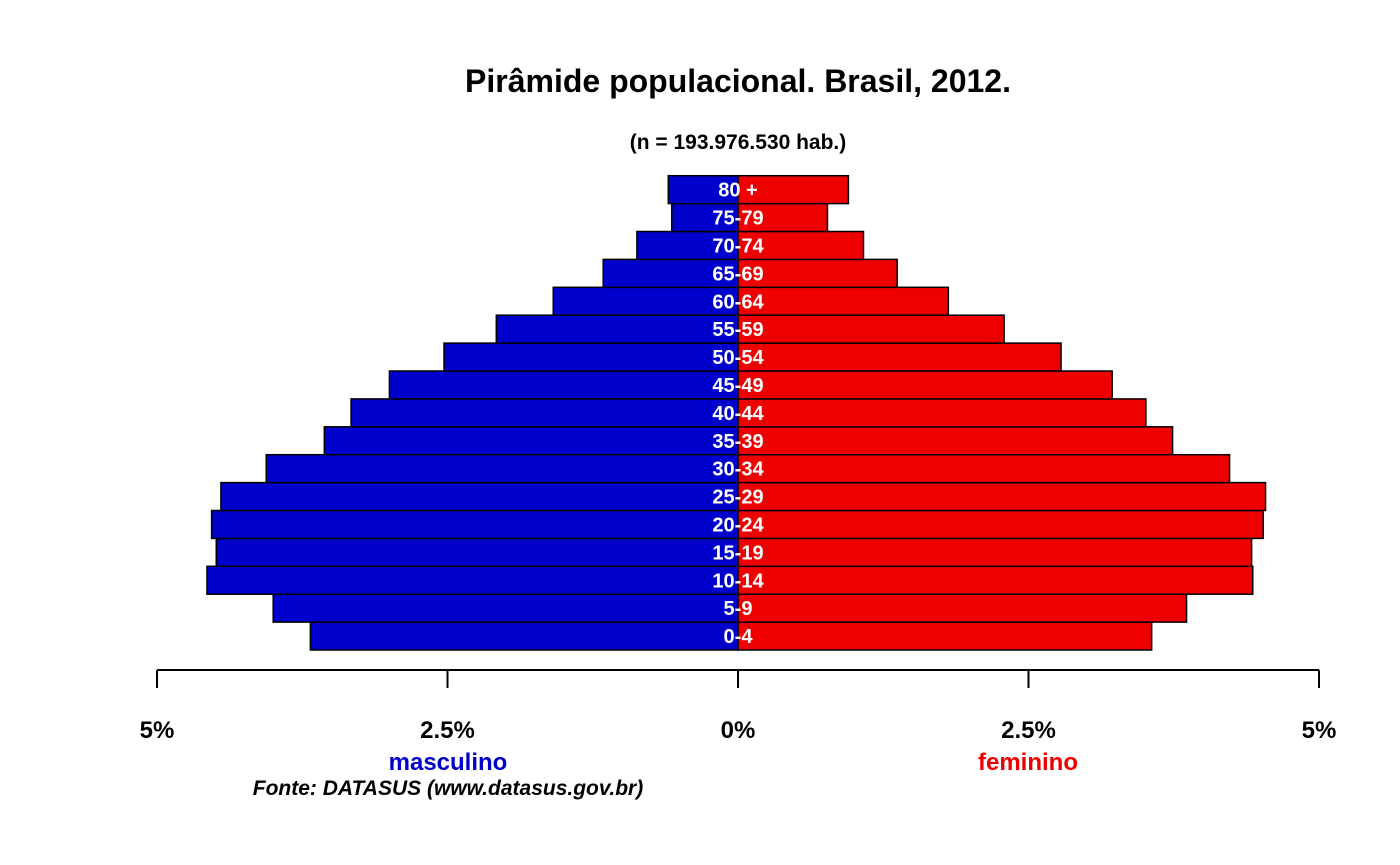 The height and width of the screenshot is (865, 1400). What do you see at coordinates (738, 609) in the screenshot?
I see `age-group-label: 5-9` at bounding box center [738, 609].